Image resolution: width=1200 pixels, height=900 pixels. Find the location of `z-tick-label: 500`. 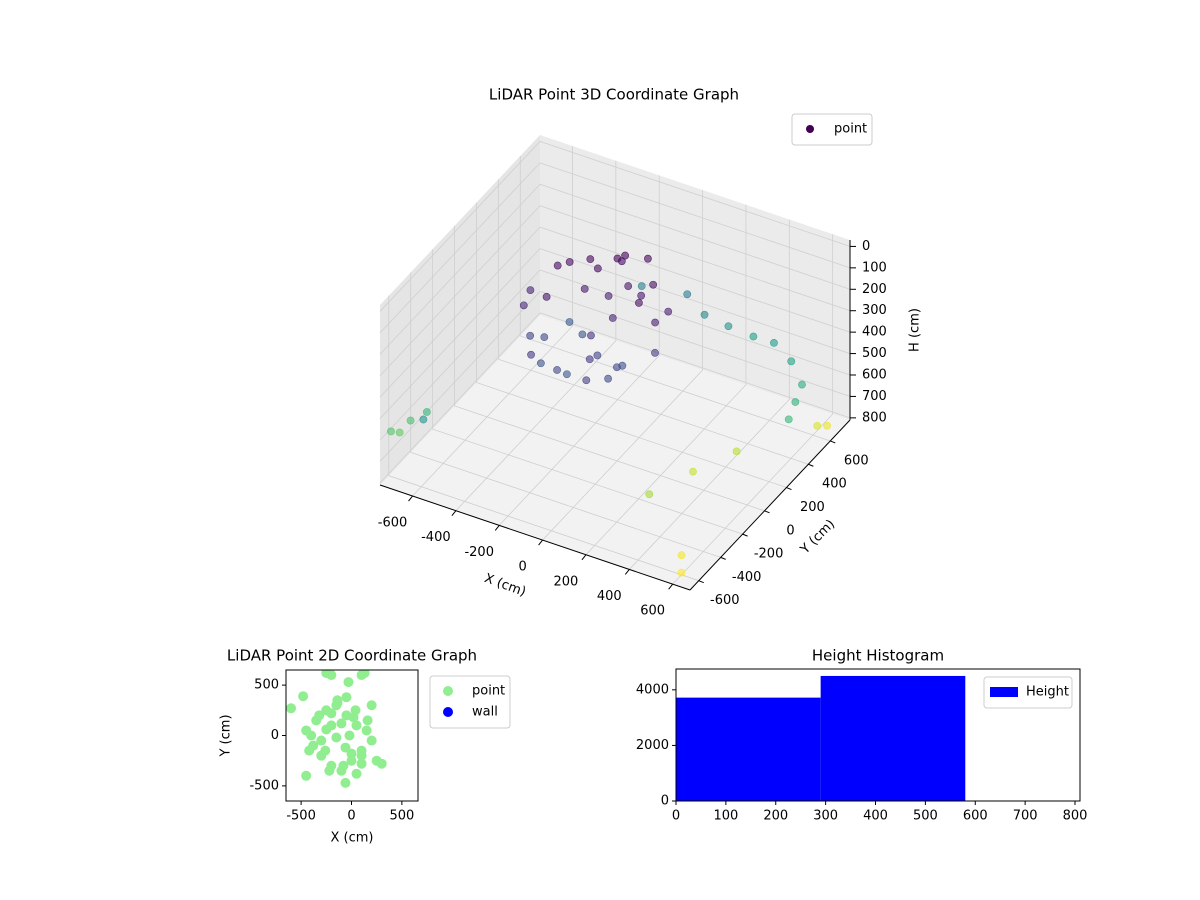

z-tick-label: 500 is located at coordinates (874, 353).